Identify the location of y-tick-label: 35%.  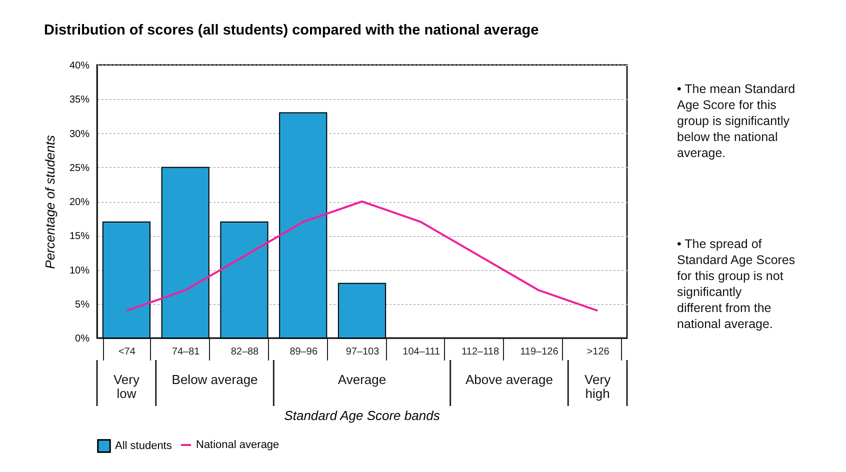
(79, 100).